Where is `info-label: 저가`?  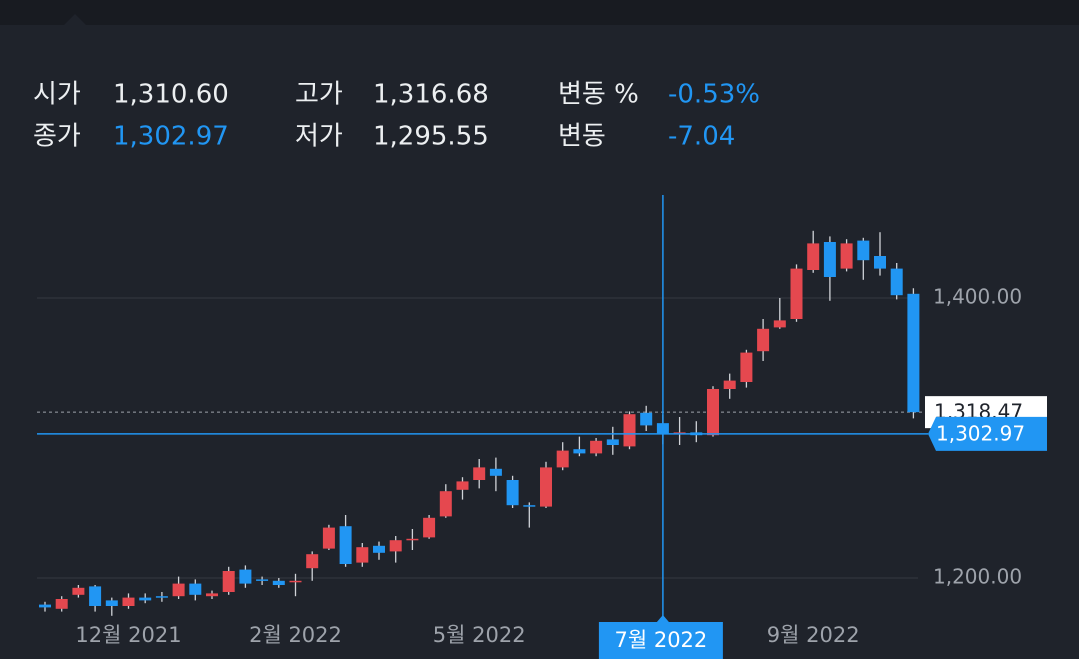
info-label: 저가 is located at coordinates (319, 137).